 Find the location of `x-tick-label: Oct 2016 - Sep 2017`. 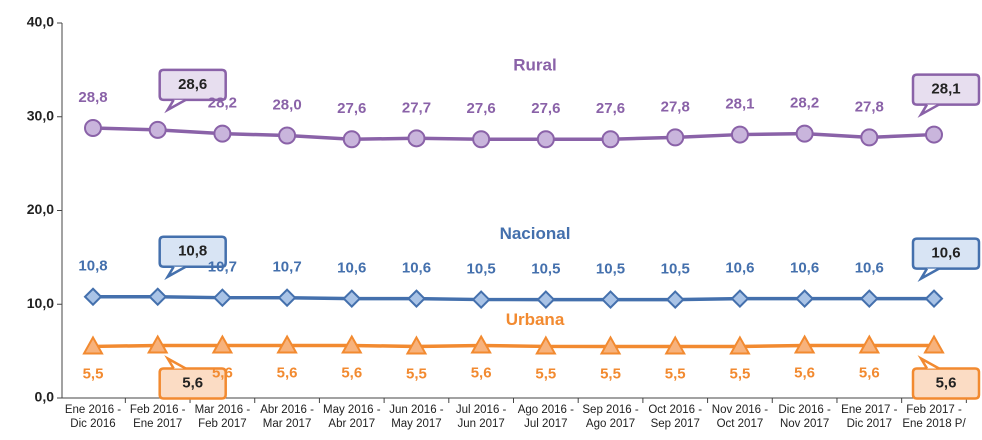

x-tick-label: Oct 2016 - Sep 2017 is located at coordinates (675, 417).